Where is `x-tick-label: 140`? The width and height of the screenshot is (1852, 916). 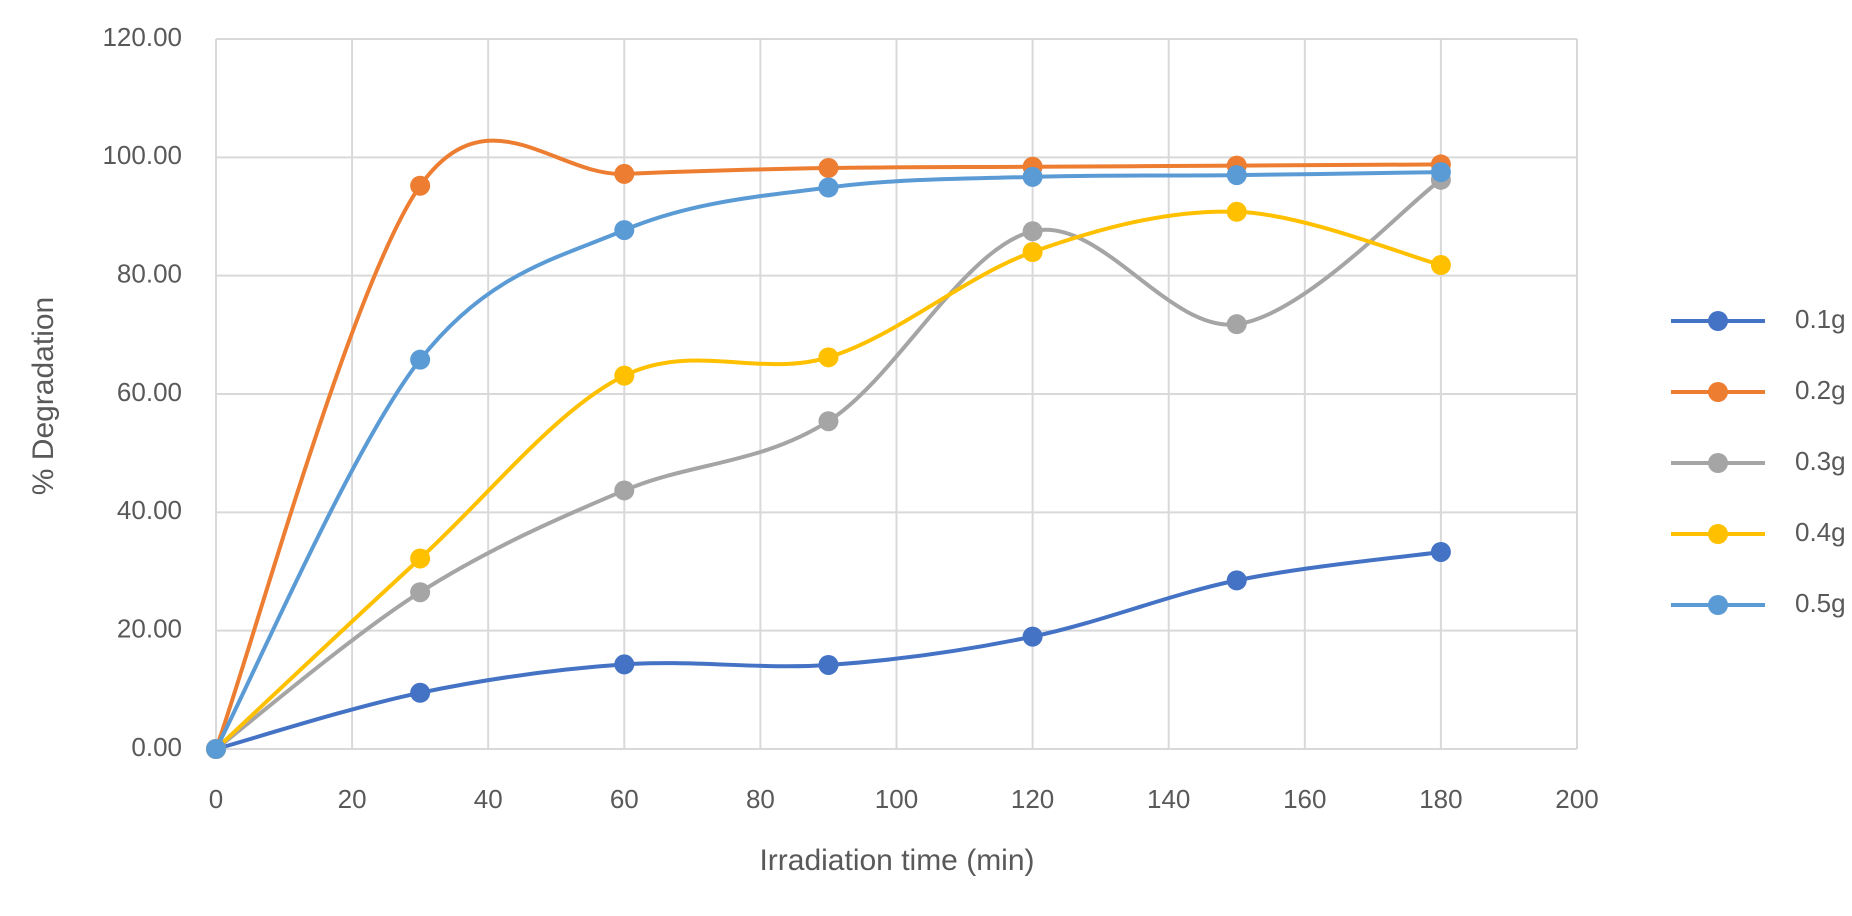
x-tick-label: 140 is located at coordinates (1168, 799).